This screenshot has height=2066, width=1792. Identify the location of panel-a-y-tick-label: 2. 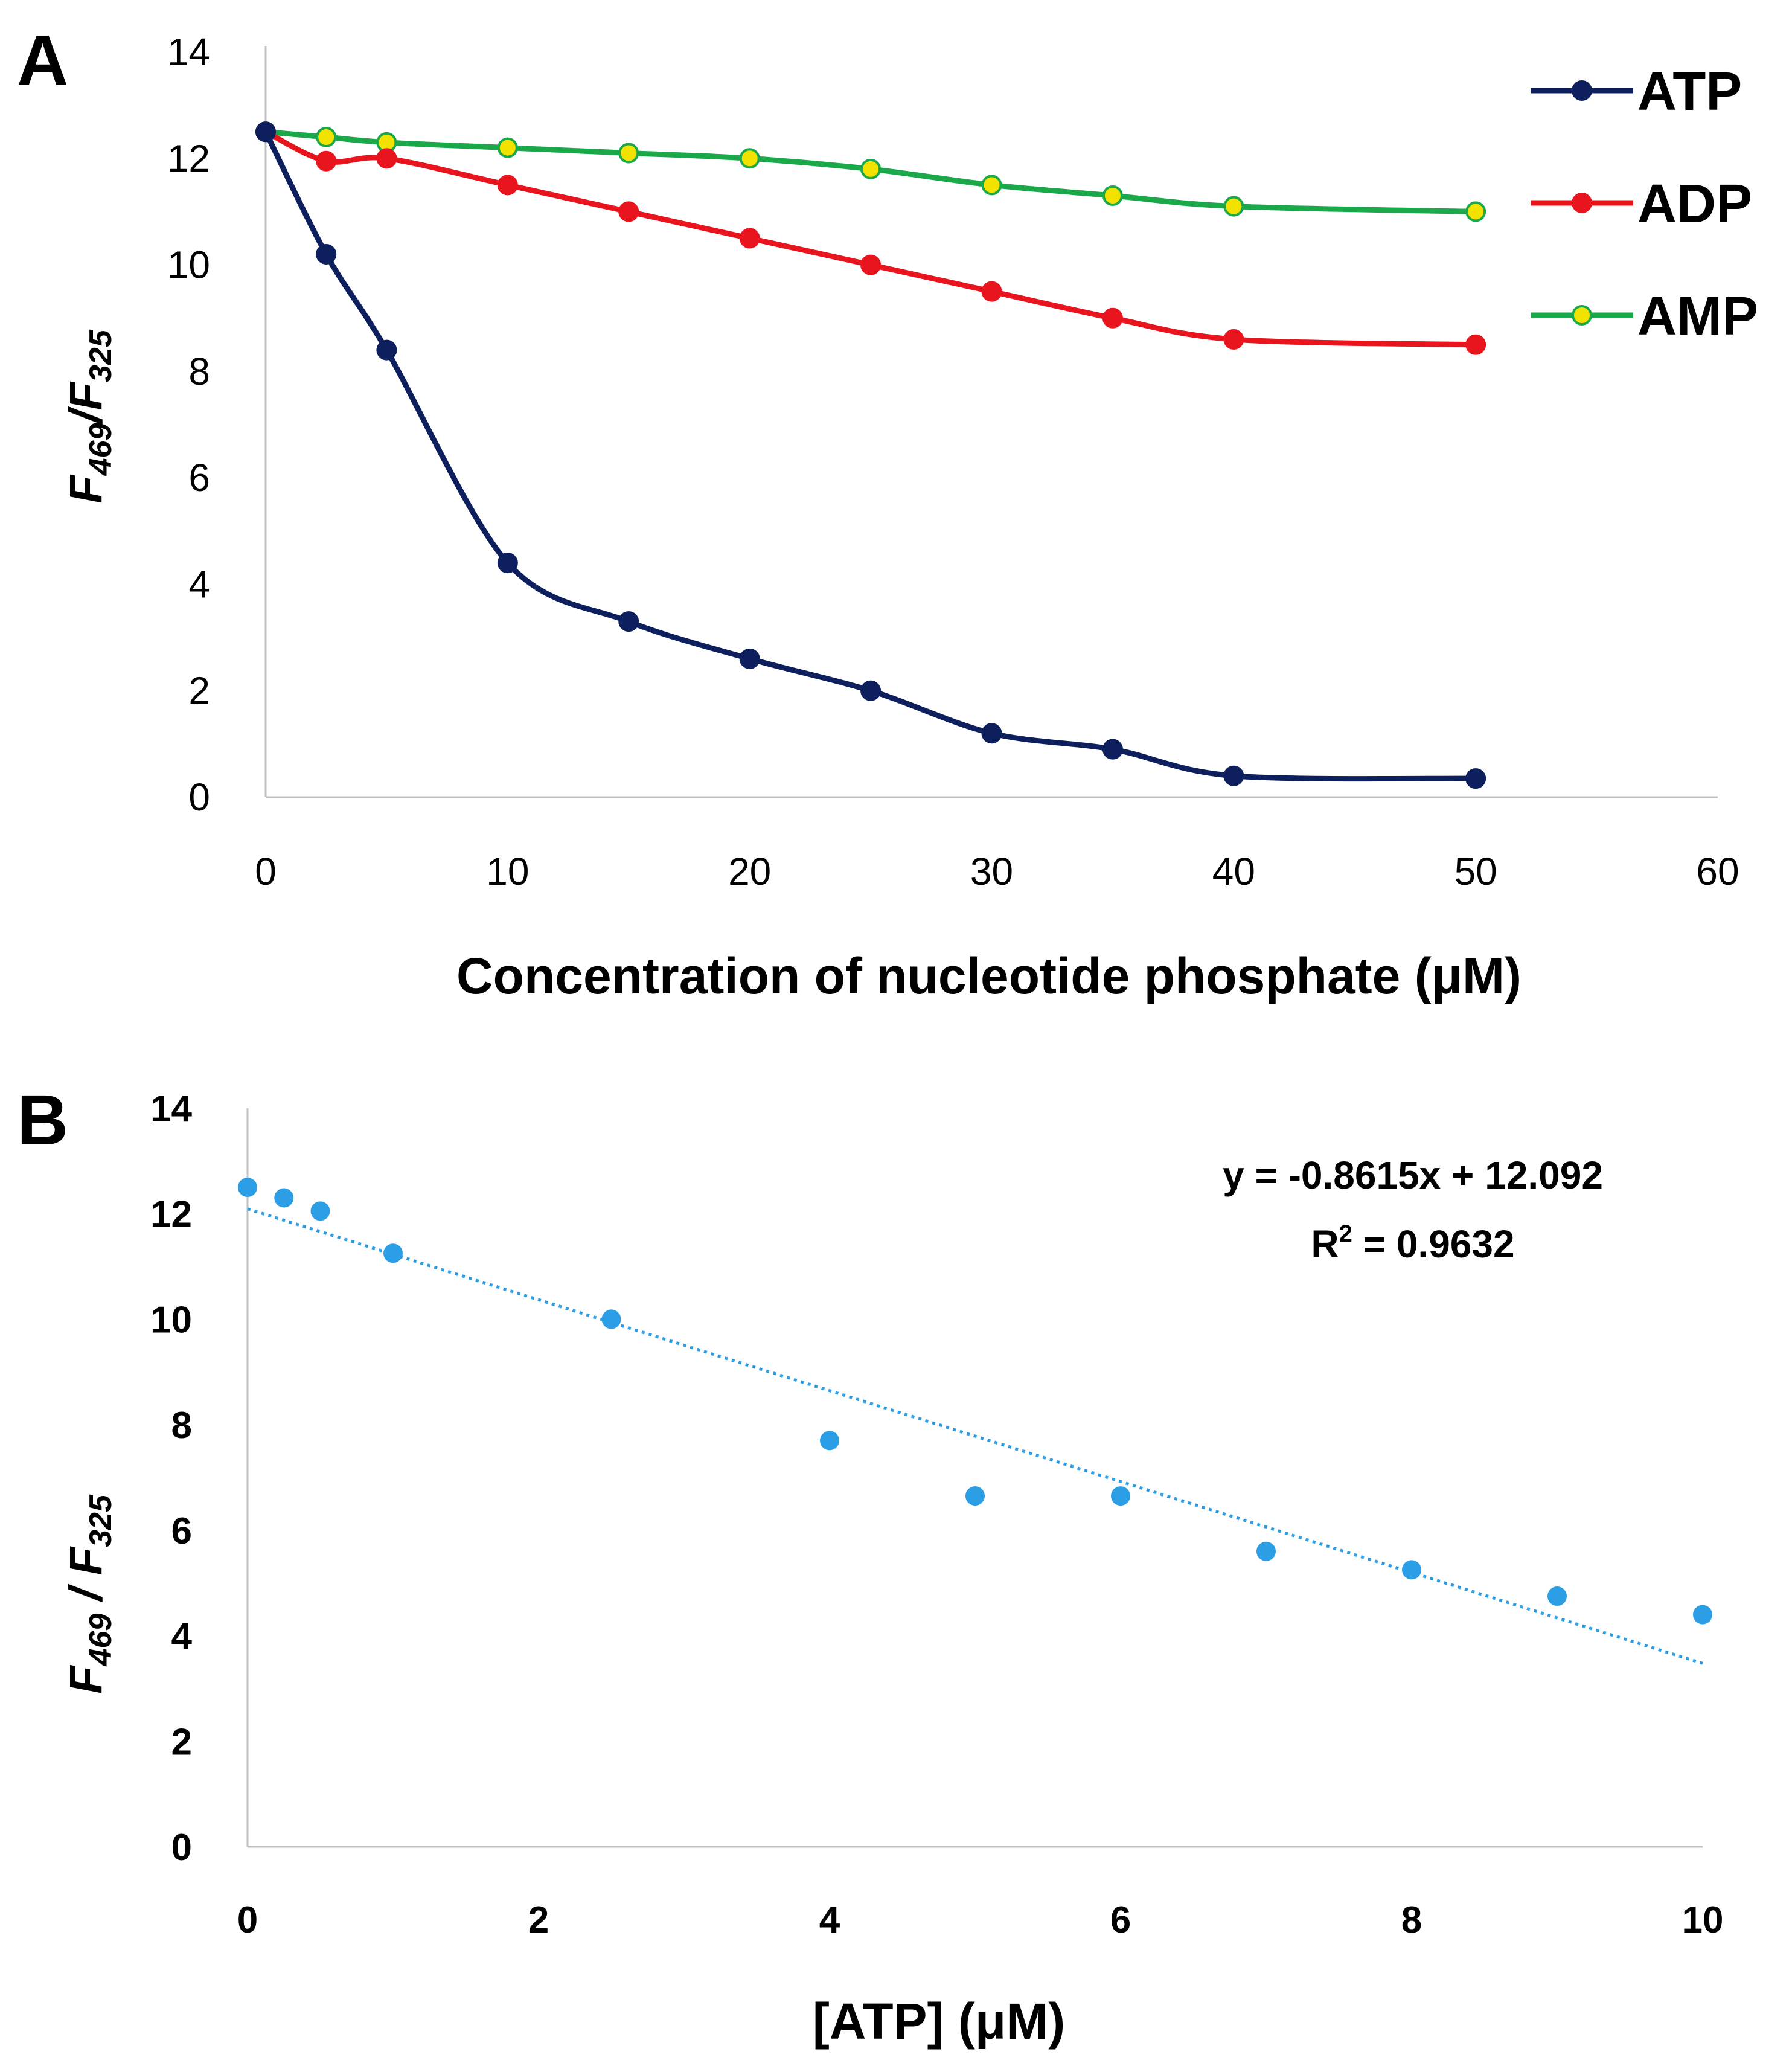
(199, 691).